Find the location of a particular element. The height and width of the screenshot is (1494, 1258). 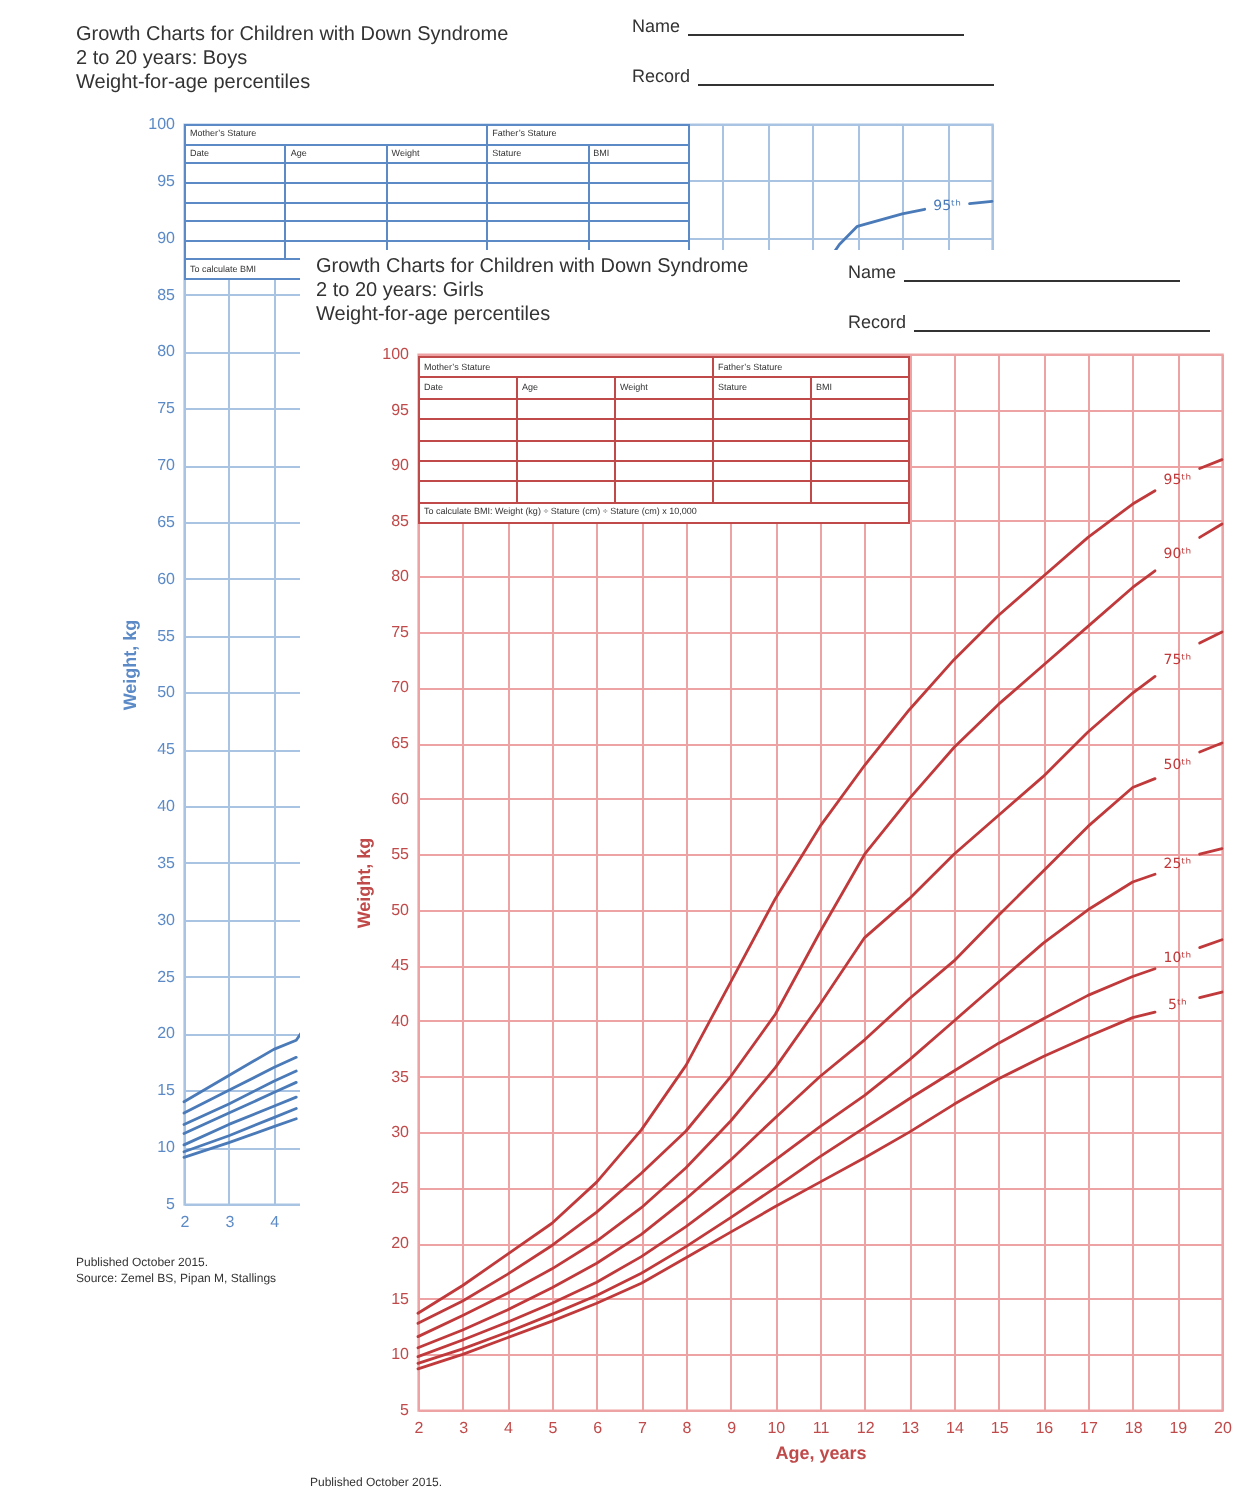

text: Name is located at coordinates (656, 26).